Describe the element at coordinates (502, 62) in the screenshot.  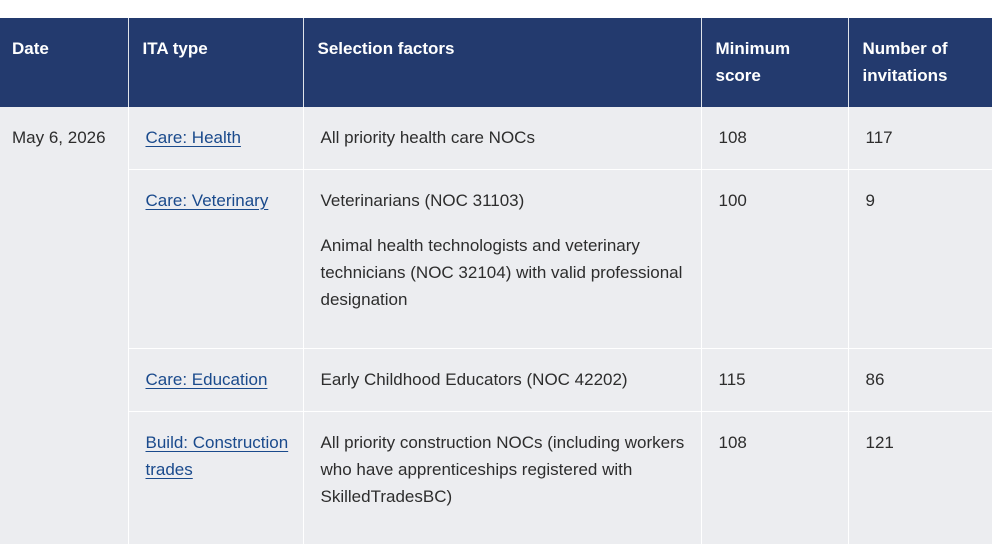
I see `header-selection-factors: Selection factors` at that location.